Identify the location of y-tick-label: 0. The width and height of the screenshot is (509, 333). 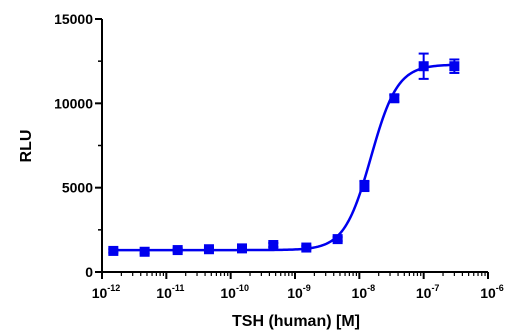
(89, 272).